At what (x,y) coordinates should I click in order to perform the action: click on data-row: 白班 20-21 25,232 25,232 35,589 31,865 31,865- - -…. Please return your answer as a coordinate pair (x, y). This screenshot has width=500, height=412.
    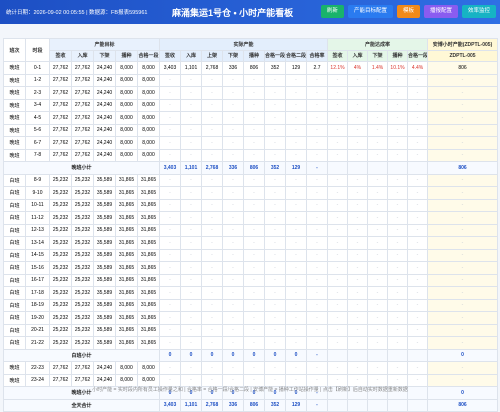
    Looking at the image, I should click on (251, 330).